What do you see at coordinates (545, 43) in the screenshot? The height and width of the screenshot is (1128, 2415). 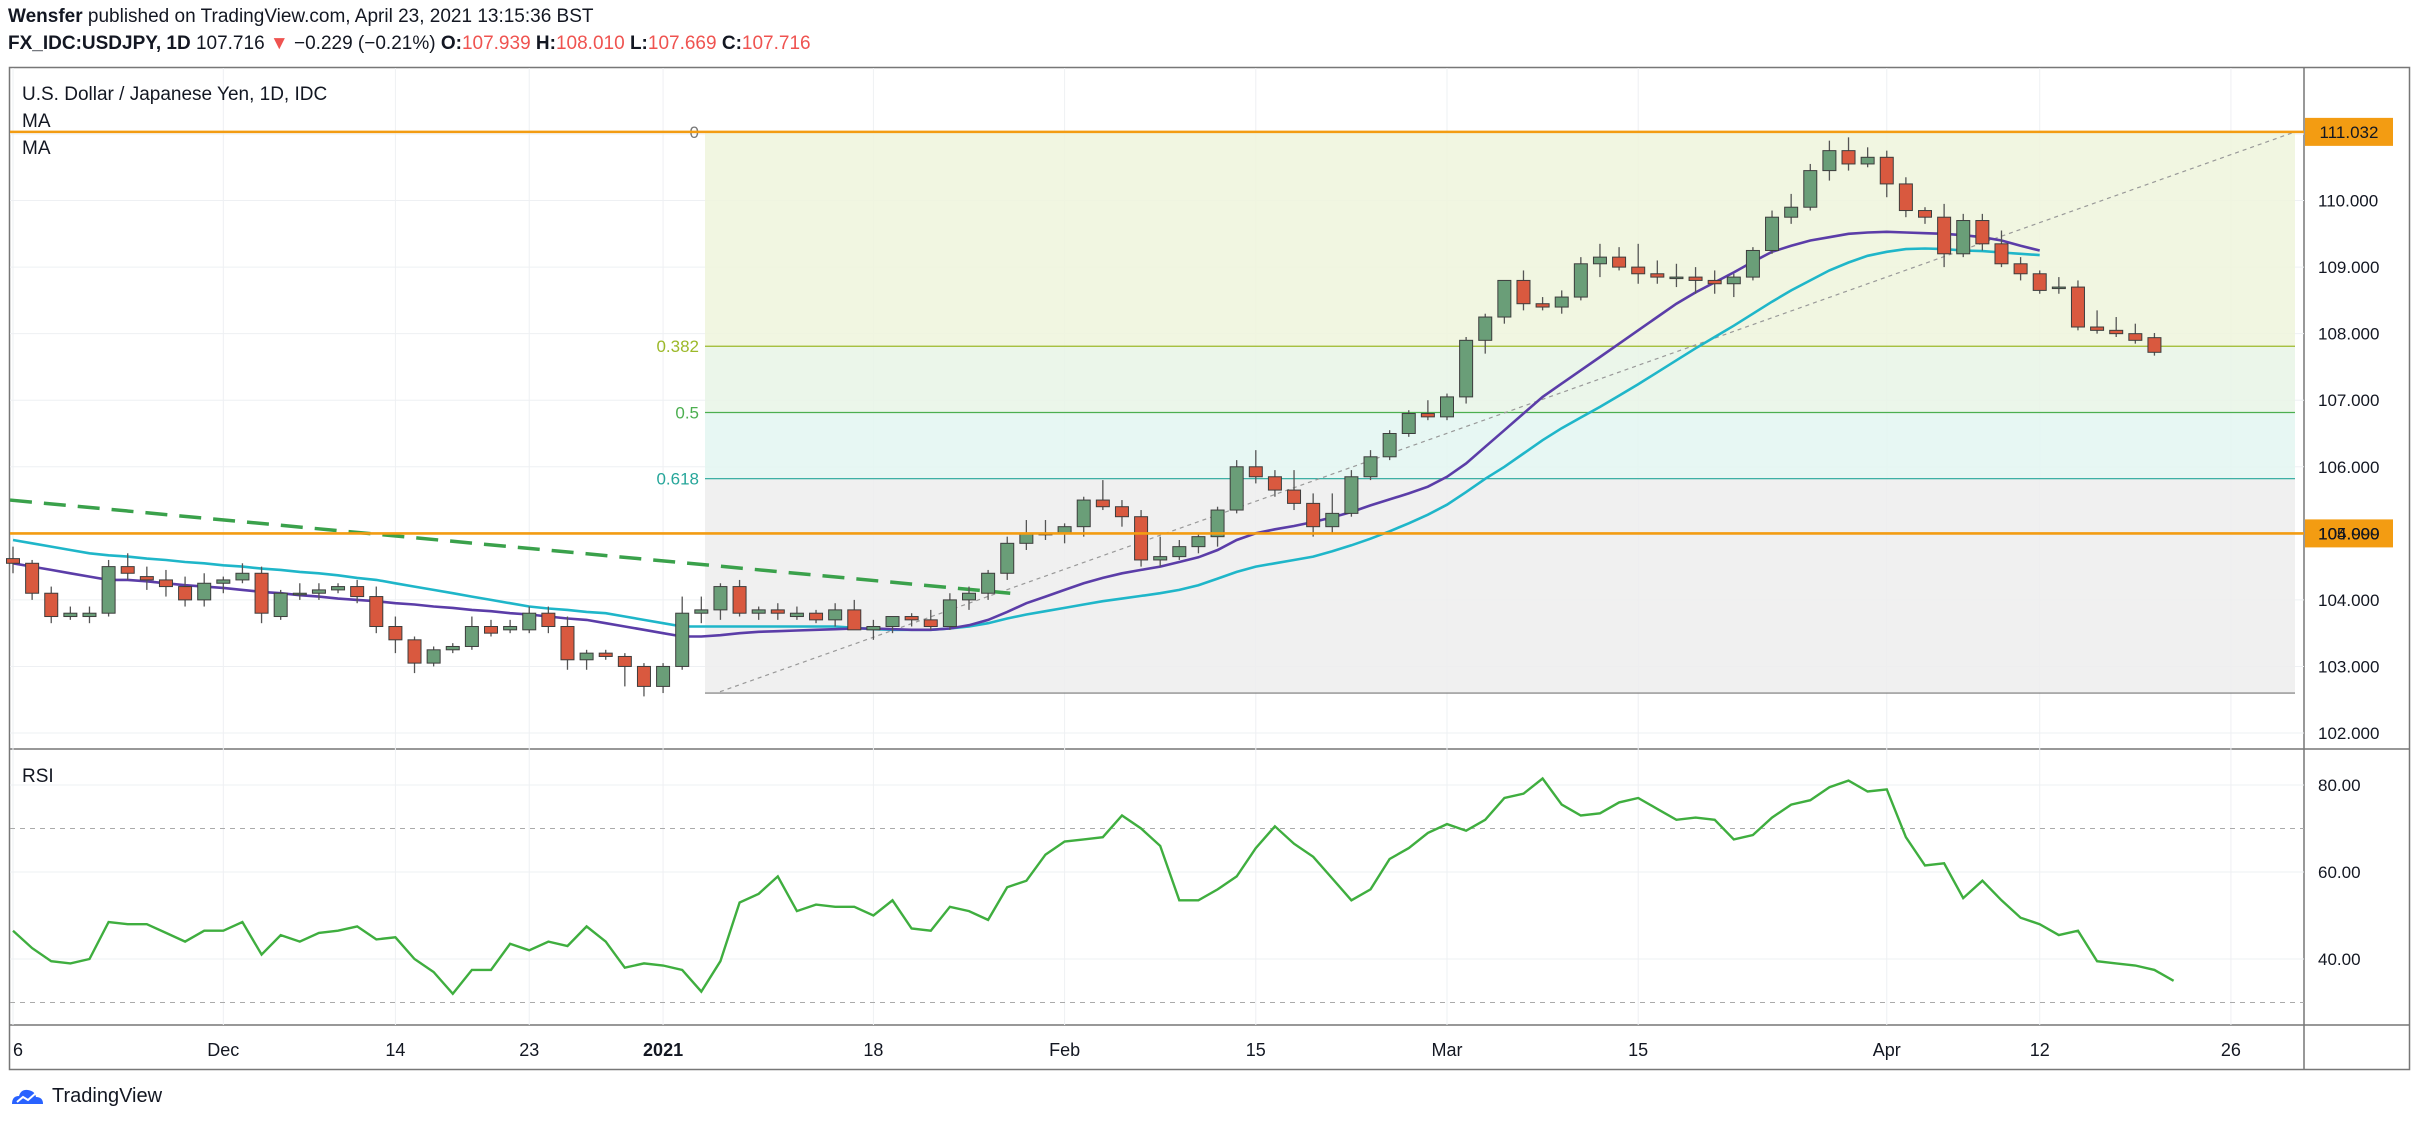 I see `high-label: H:` at bounding box center [545, 43].